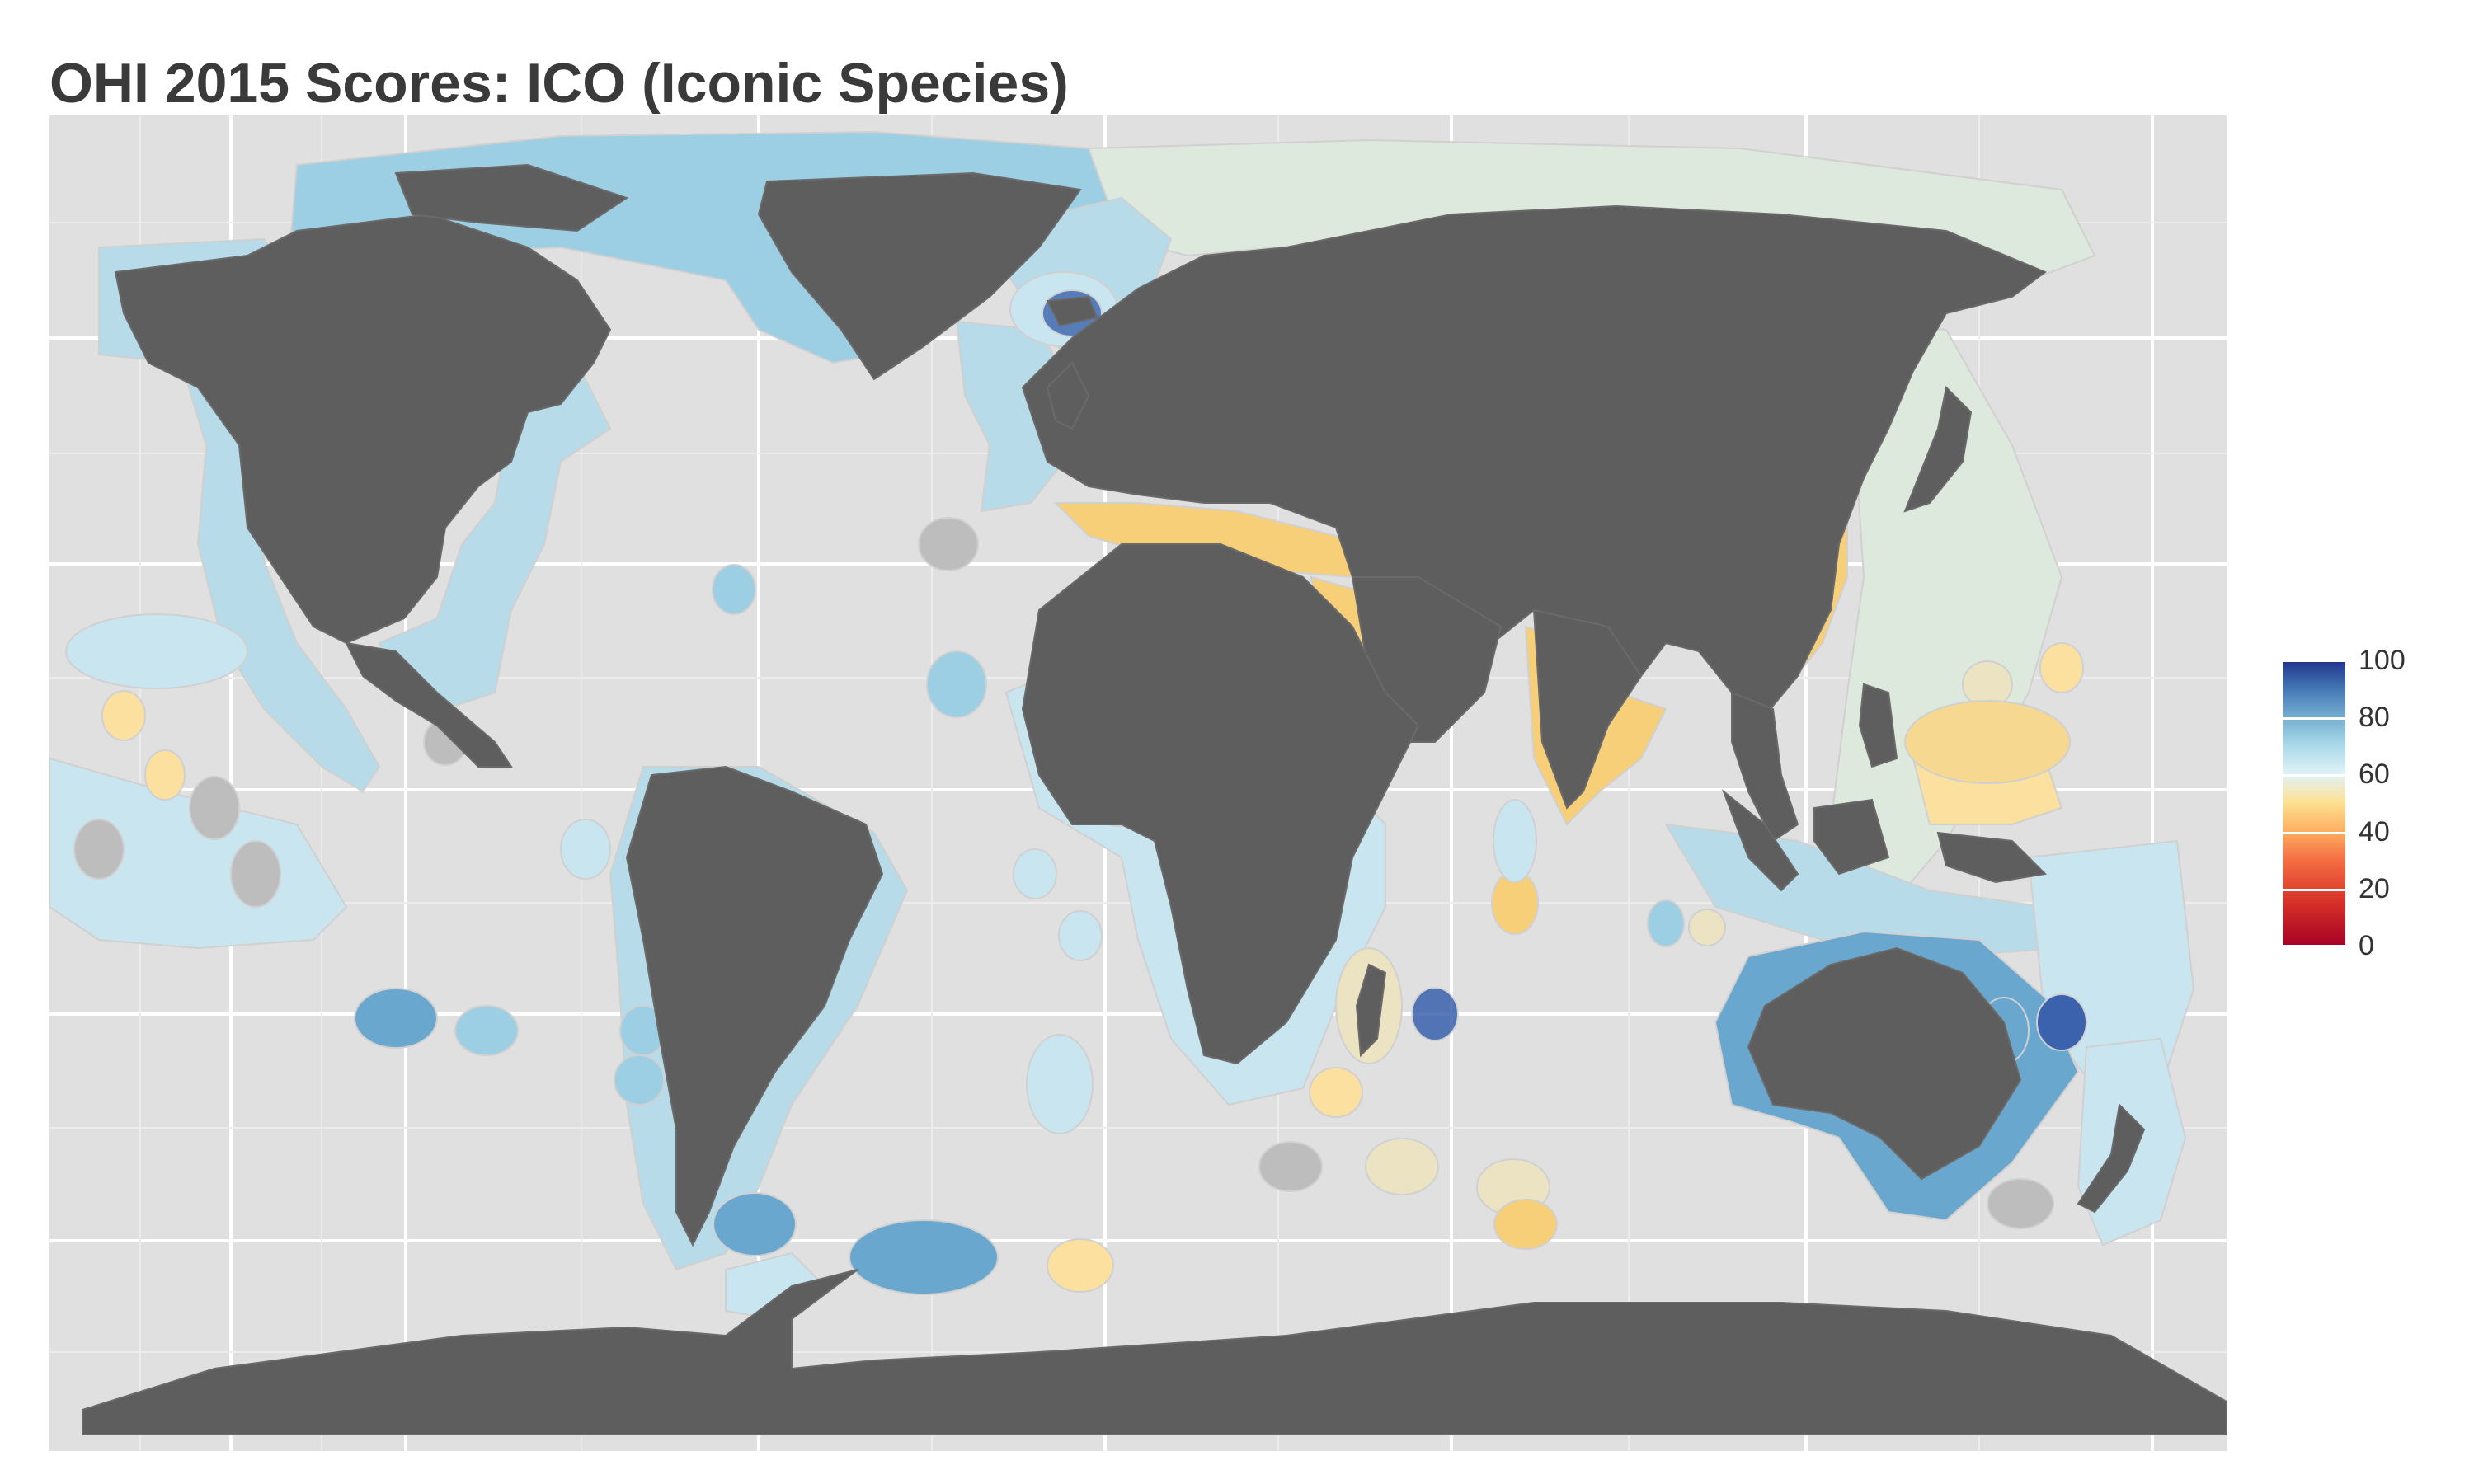 The image size is (2474, 1484). I want to click on eez-kerguelen-grey, so click(1290, 1166).